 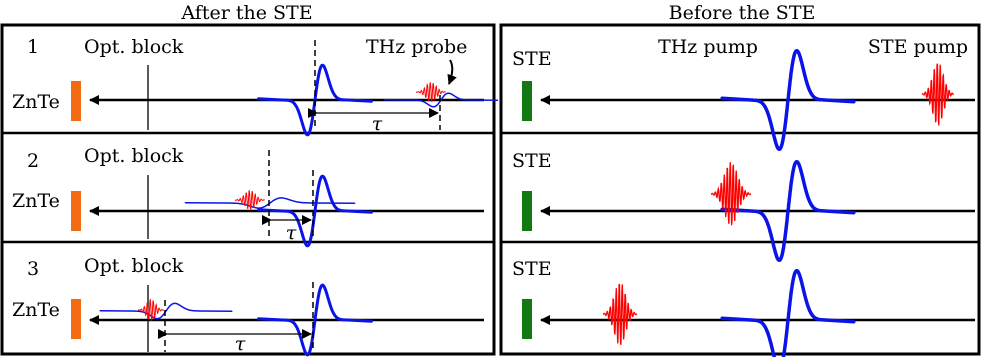 I want to click on left-row-2: 2 Opt. block ZnTe τ, so click(x=248, y=196).